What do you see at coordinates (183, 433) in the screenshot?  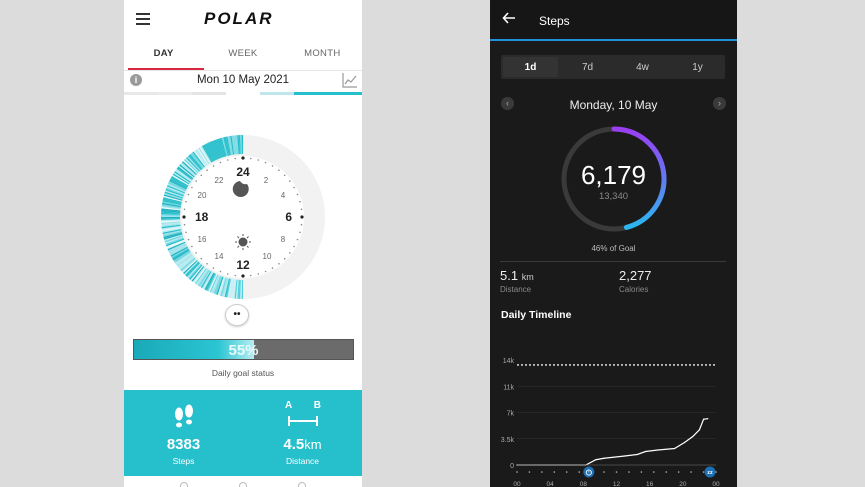 I see `steps-stat: 8383 Steps` at bounding box center [183, 433].